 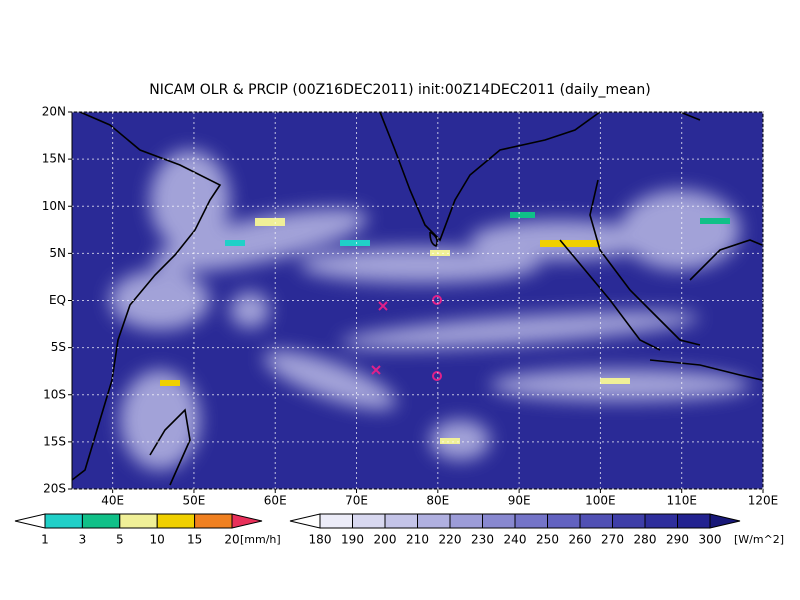 I want to click on x-tick-label: 60E, so click(x=275, y=501).